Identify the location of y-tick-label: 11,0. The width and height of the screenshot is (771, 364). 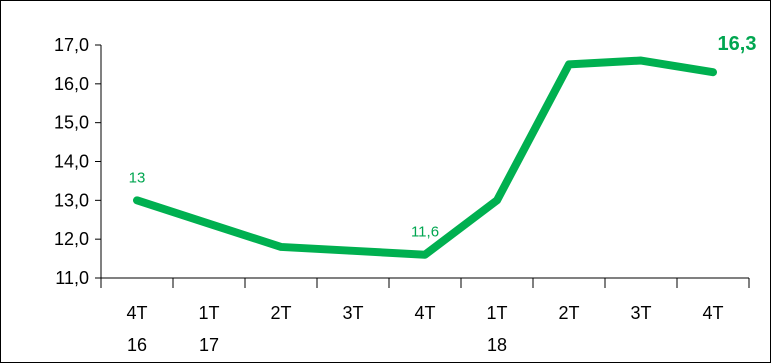
(72, 278).